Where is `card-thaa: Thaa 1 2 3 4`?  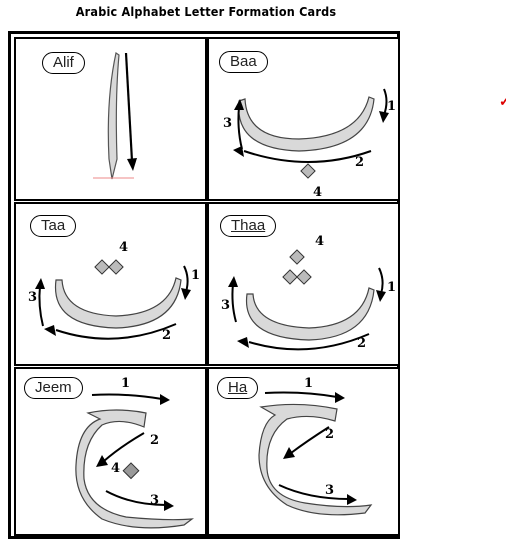
card-thaa: Thaa 1 2 3 4 is located at coordinates (303, 284).